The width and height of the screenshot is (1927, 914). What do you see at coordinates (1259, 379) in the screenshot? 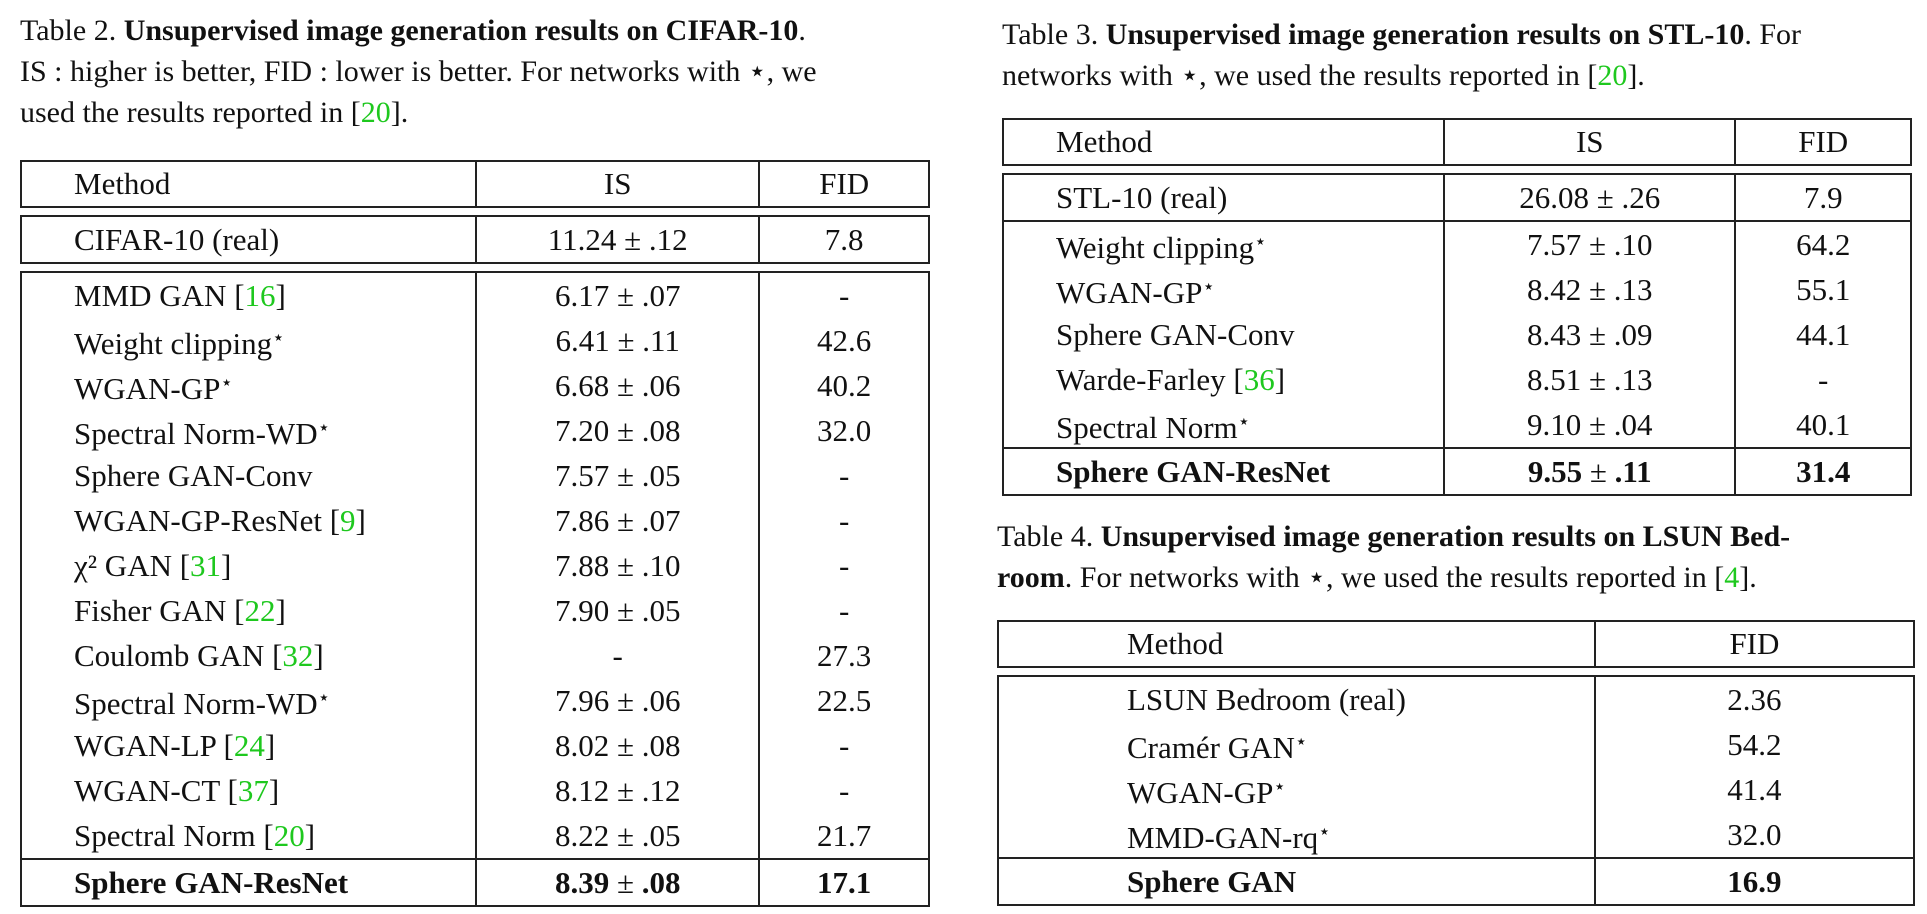
I see `citation-link: 36` at bounding box center [1259, 379].